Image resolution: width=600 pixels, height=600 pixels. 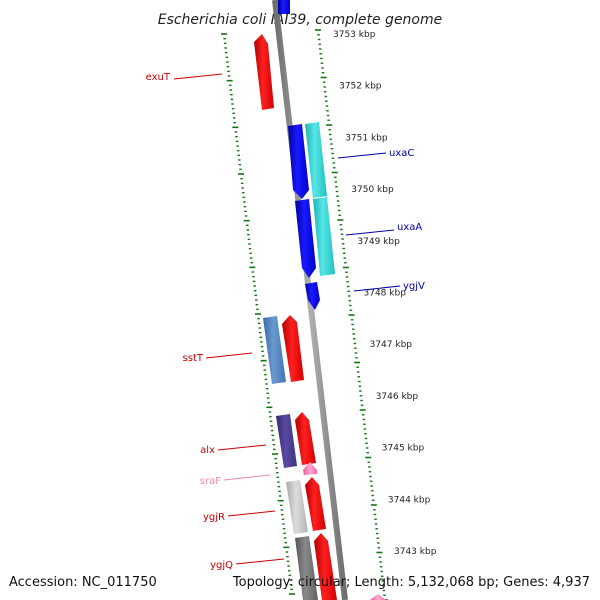 What do you see at coordinates (239, 516) in the screenshot?
I see `gene-label-ygjR: ygjR` at bounding box center [239, 516].